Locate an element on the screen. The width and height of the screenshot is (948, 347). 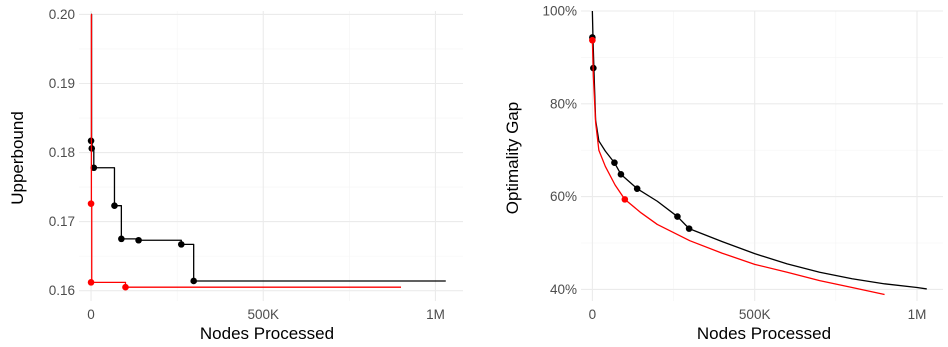
gap-y-tick-label: 60% is located at coordinates (563, 196).